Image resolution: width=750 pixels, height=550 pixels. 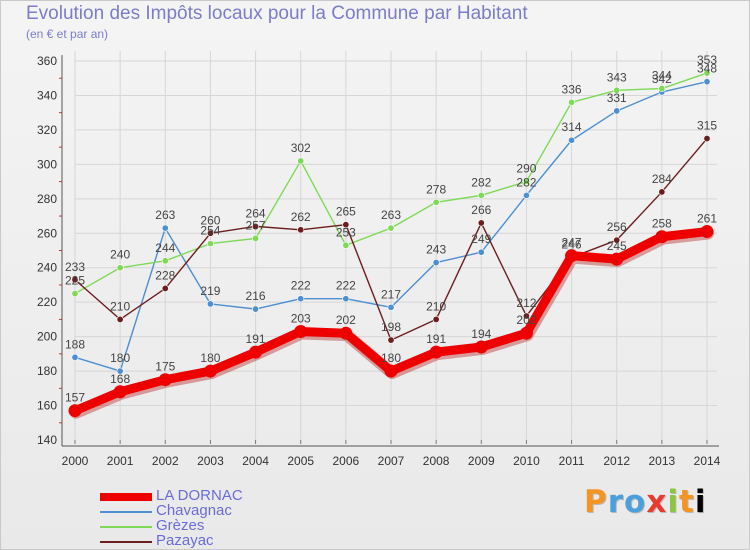 I want to click on y-tick-label-200: 200, so click(x=47, y=337).